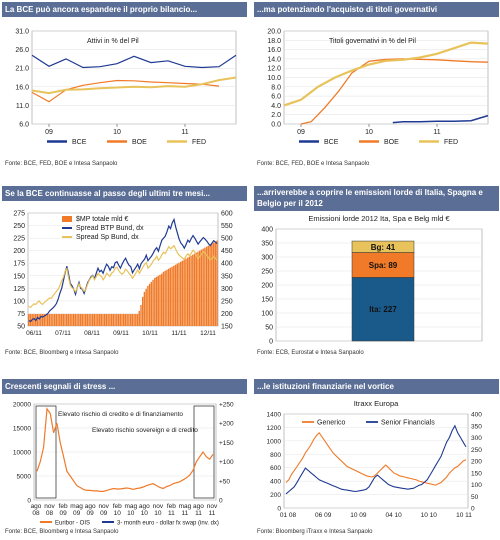 The image size is (500, 540). What do you see at coordinates (92, 333) in the screenshot?
I see `x-tick-label: 08/11` at bounding box center [92, 333].